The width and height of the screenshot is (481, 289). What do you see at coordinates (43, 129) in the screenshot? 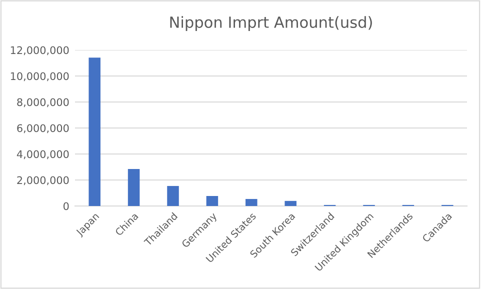
I see `y-tick-label: 6,000,000` at bounding box center [43, 129].